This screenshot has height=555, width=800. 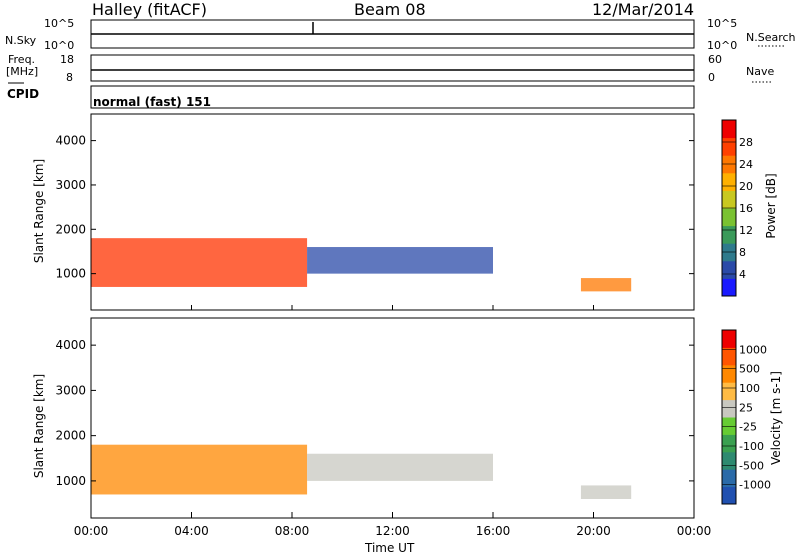 I want to click on nsearch-label: N.Search, so click(x=771, y=37).